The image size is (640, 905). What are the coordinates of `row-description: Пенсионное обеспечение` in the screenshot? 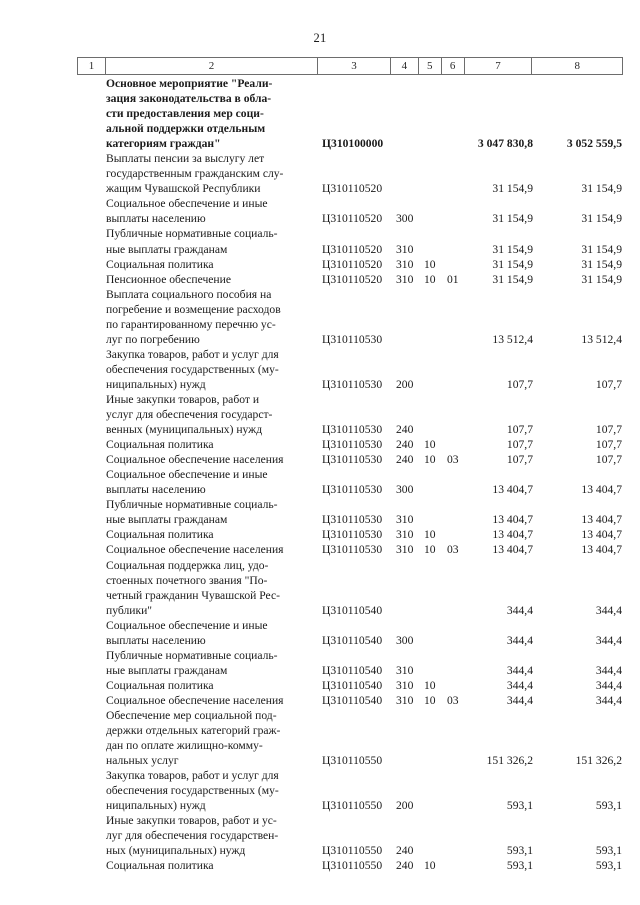 It's located at (168, 279).